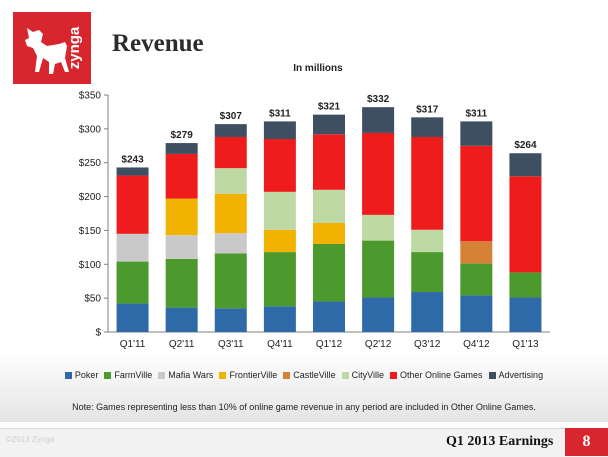  What do you see at coordinates (329, 344) in the screenshot?
I see `x-tick-label: Q1'12` at bounding box center [329, 344].